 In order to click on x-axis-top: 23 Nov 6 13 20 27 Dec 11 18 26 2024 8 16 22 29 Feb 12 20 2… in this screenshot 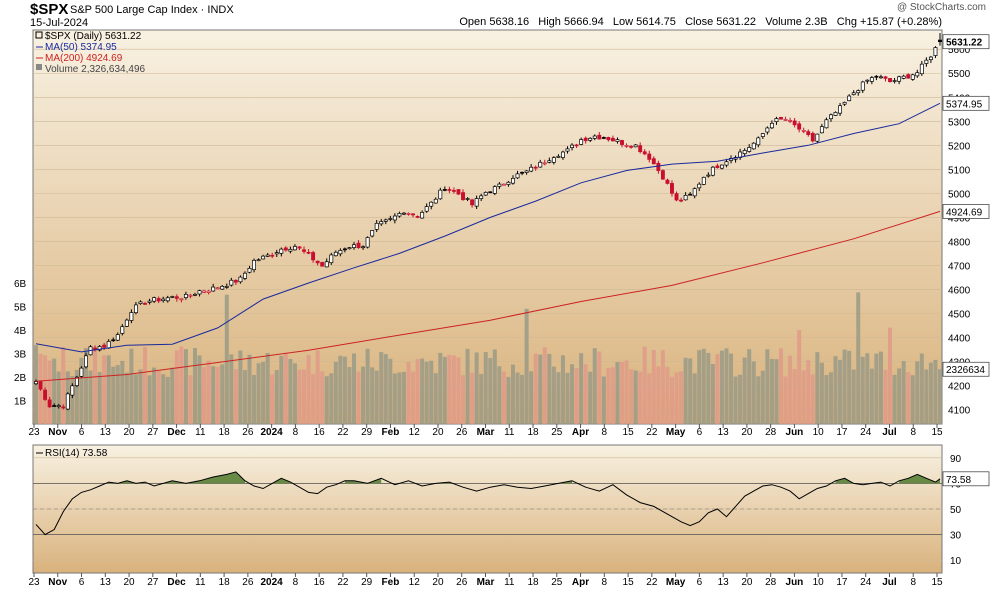, I will do `click(485, 431)`.